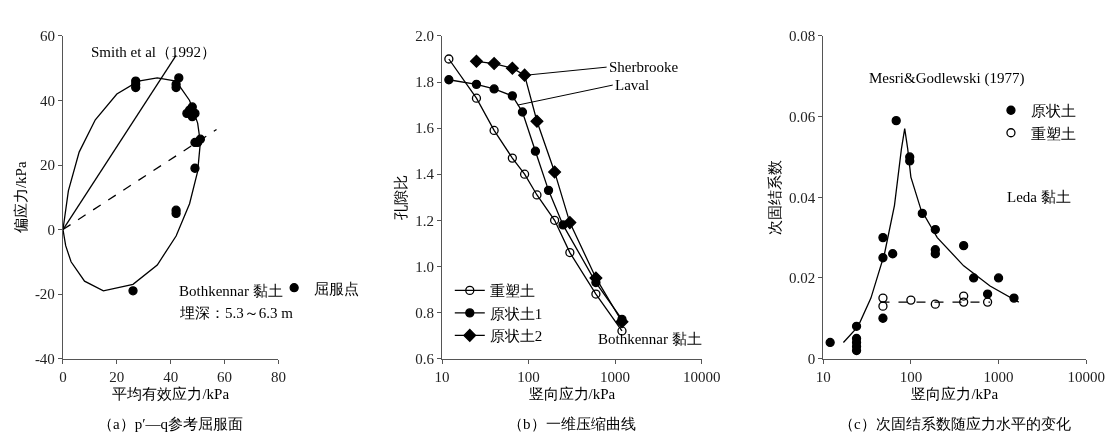 The width and height of the screenshot is (1105, 434). I want to click on text: （a）p′—q参考屈服面, so click(170, 424).